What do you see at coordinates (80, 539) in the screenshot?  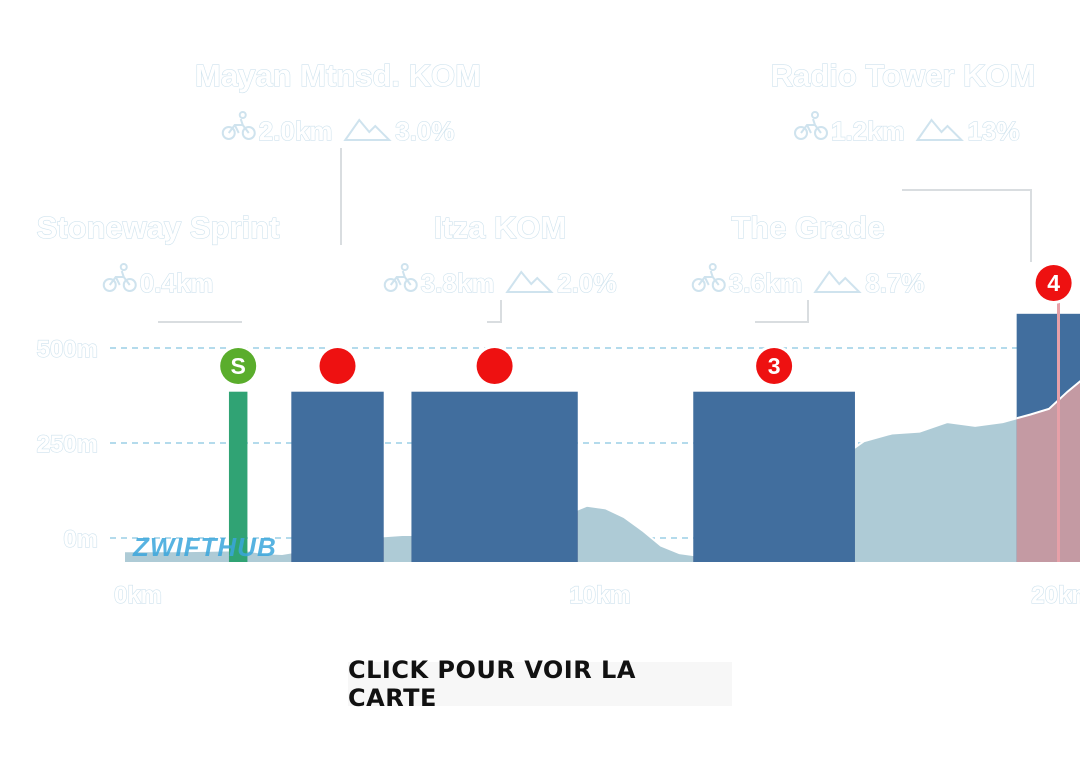 I see `y-tick-label: 0m` at bounding box center [80, 539].